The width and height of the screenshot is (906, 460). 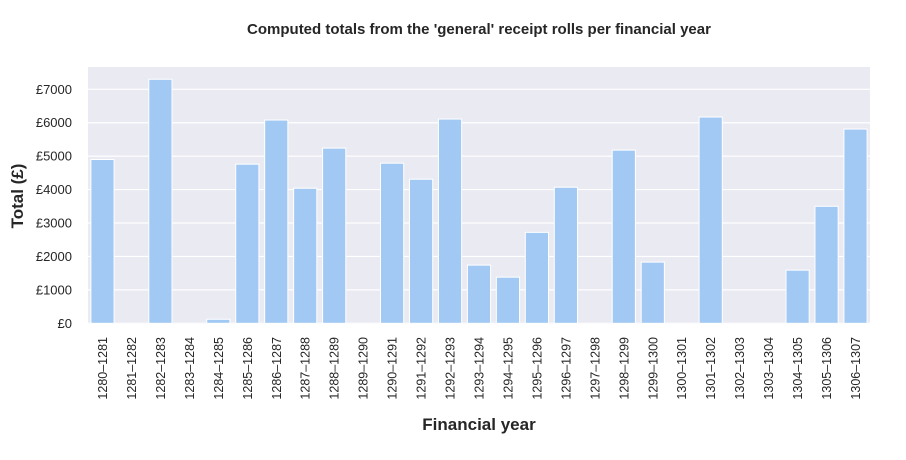 I want to click on y-tick-label: £0, so click(x=65, y=323).